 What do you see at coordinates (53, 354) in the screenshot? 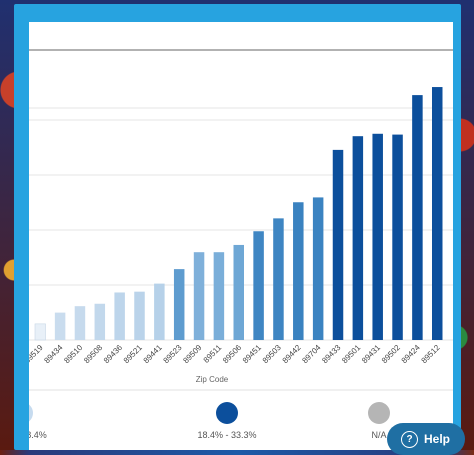
I see `x-tick-label: 89434` at bounding box center [53, 354].